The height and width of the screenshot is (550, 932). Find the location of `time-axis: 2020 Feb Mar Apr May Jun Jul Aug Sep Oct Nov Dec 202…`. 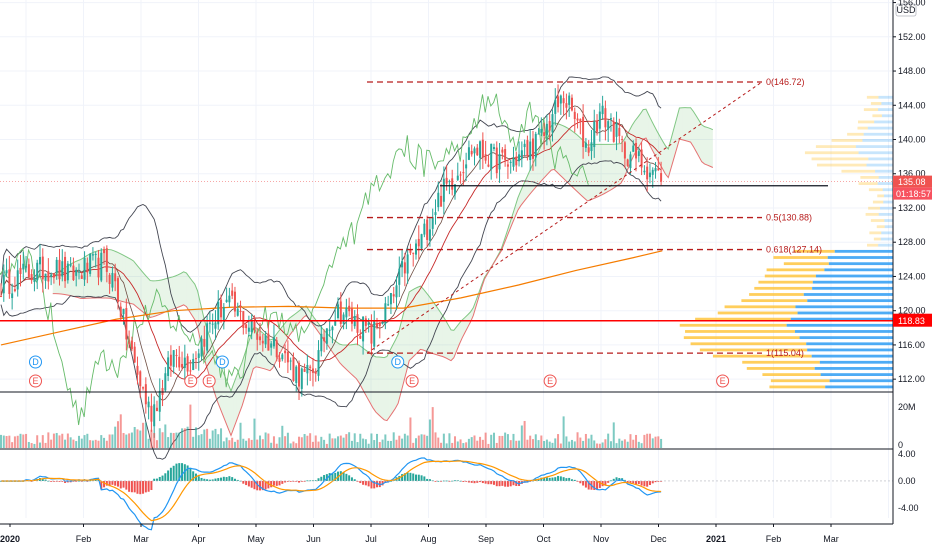

time-axis: 2020 Feb Mar Apr May Jun Jul Aug Sep Oct Nov Dec 202… is located at coordinates (419, 534).